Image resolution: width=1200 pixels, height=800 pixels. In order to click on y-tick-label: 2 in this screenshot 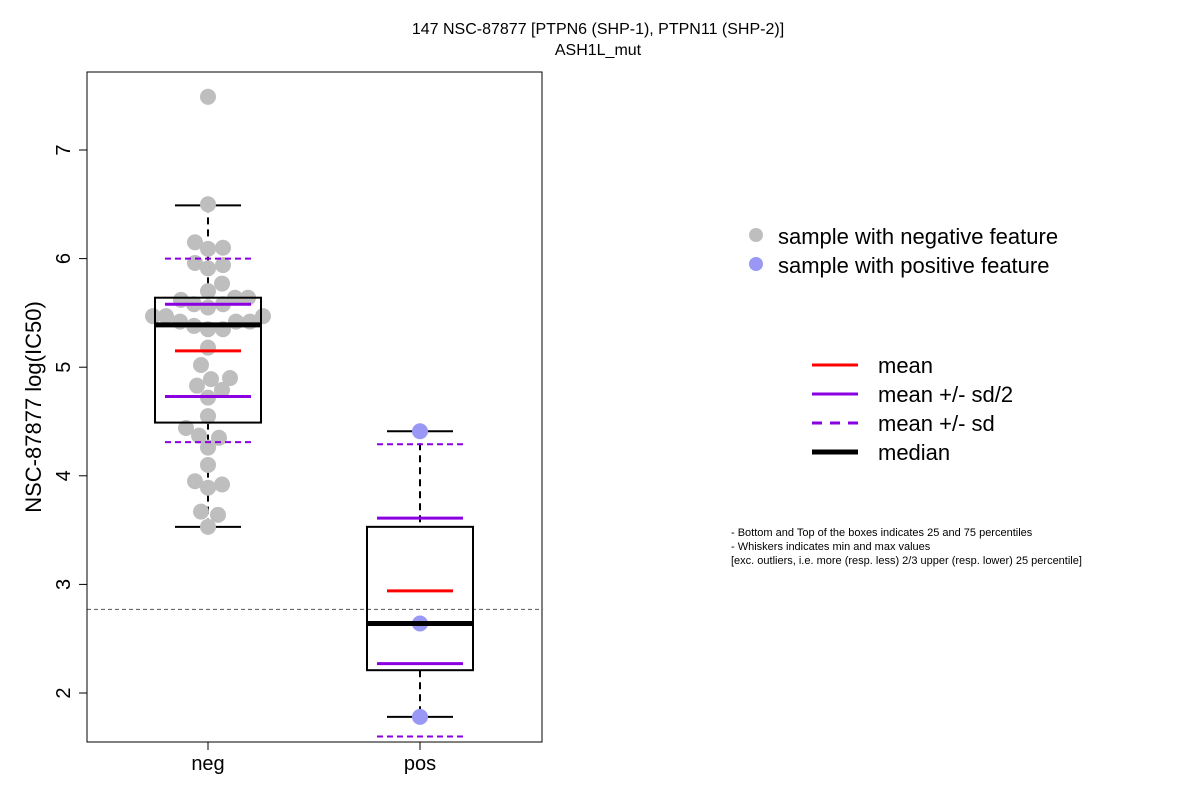, I will do `click(64, 692)`.